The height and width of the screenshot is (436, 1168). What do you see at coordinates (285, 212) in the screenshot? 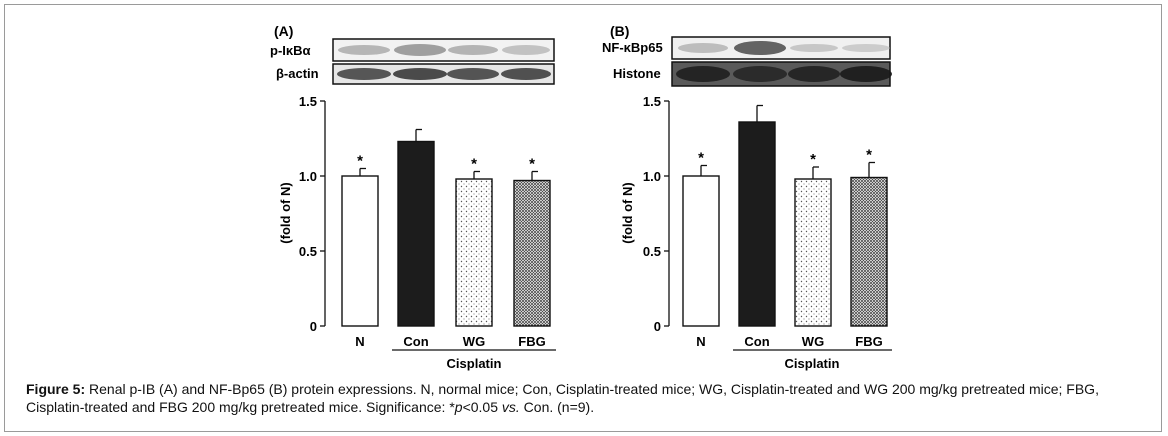
I see `panel-a-y-label: (fold of N)` at bounding box center [285, 212].